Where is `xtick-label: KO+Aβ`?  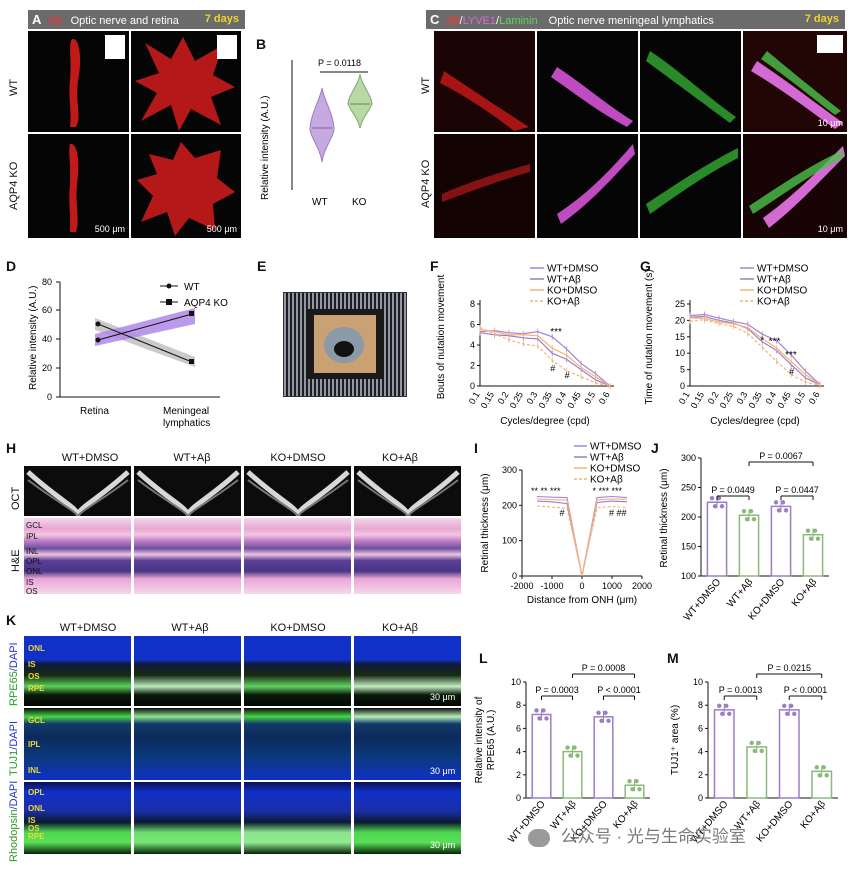
xtick-label: KO+Aβ is located at coordinates (814, 815).